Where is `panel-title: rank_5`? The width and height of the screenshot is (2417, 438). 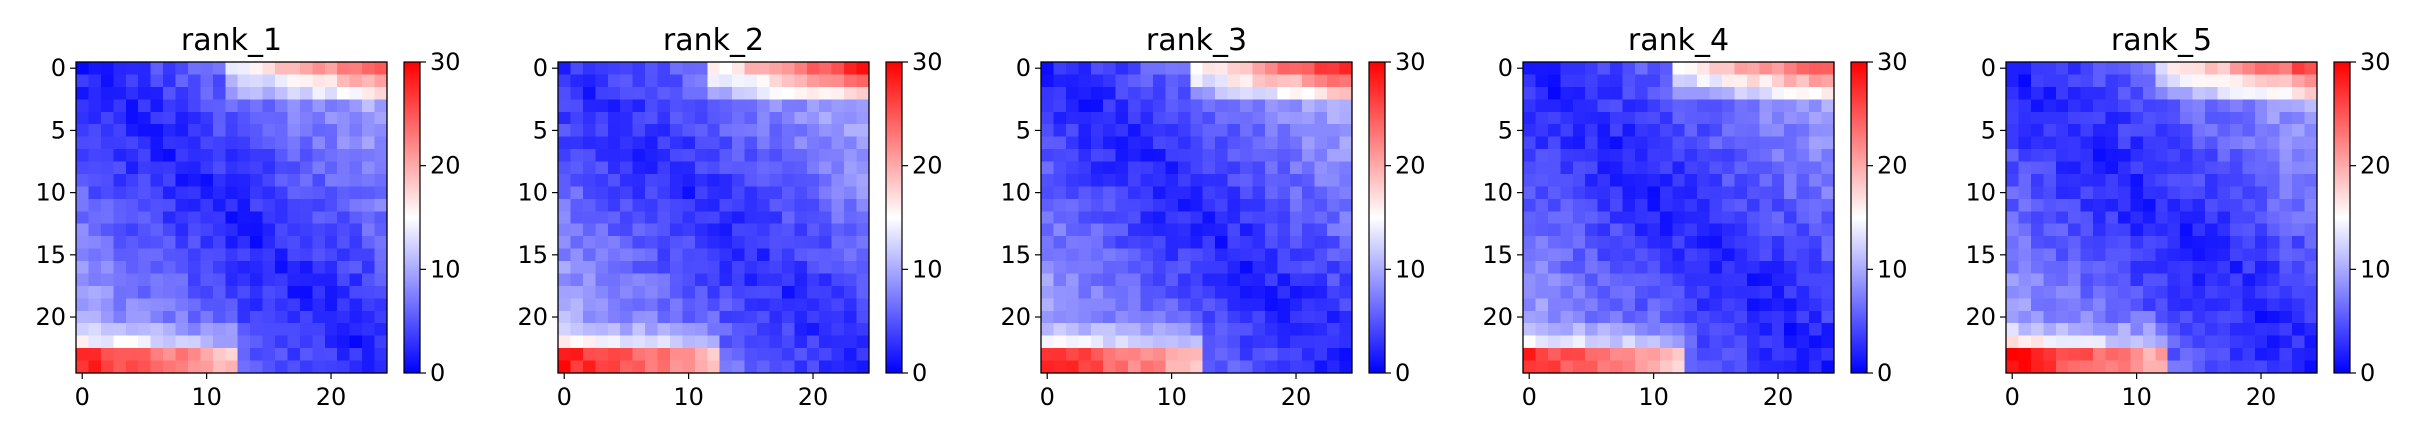
panel-title: rank_5 is located at coordinates (2161, 40).